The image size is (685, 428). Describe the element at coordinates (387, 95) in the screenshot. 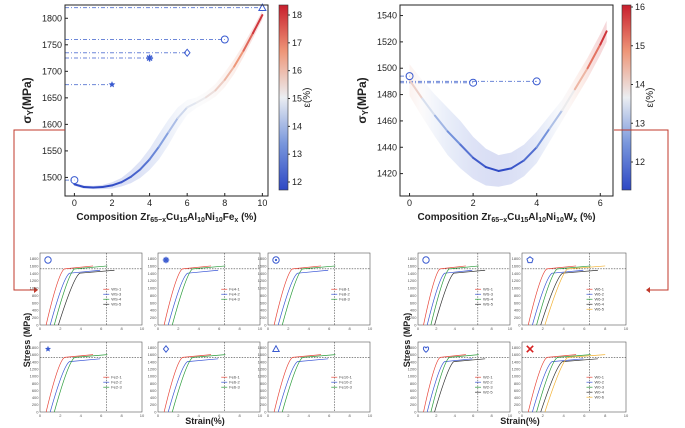

I see `y-tick-label: 1480` at that location.